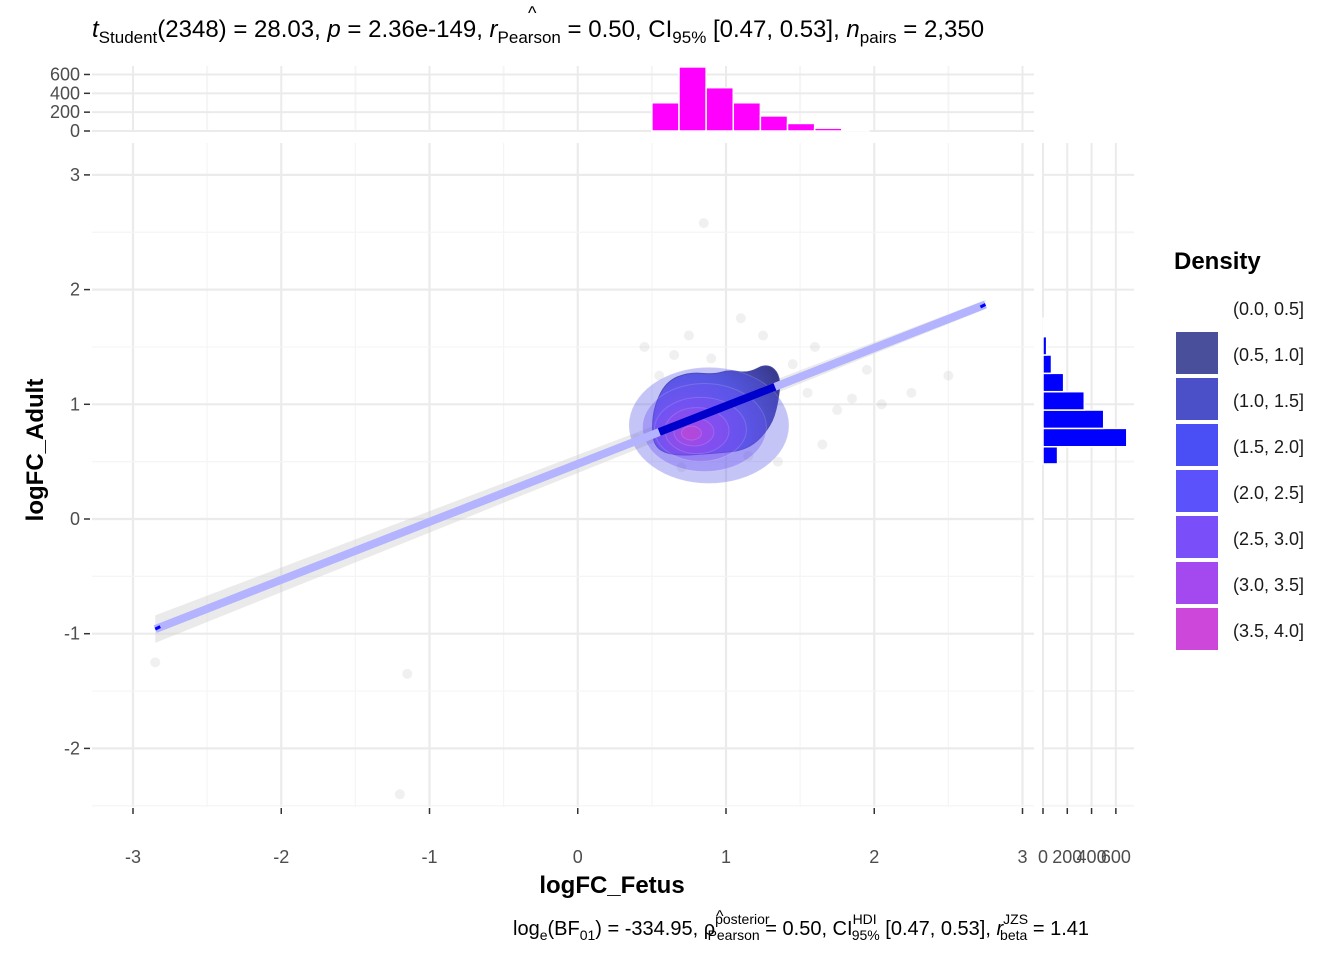 This screenshot has height=960, width=1344. I want to click on caption-ci-text: [0.47, 0.53],, so click(938, 929).